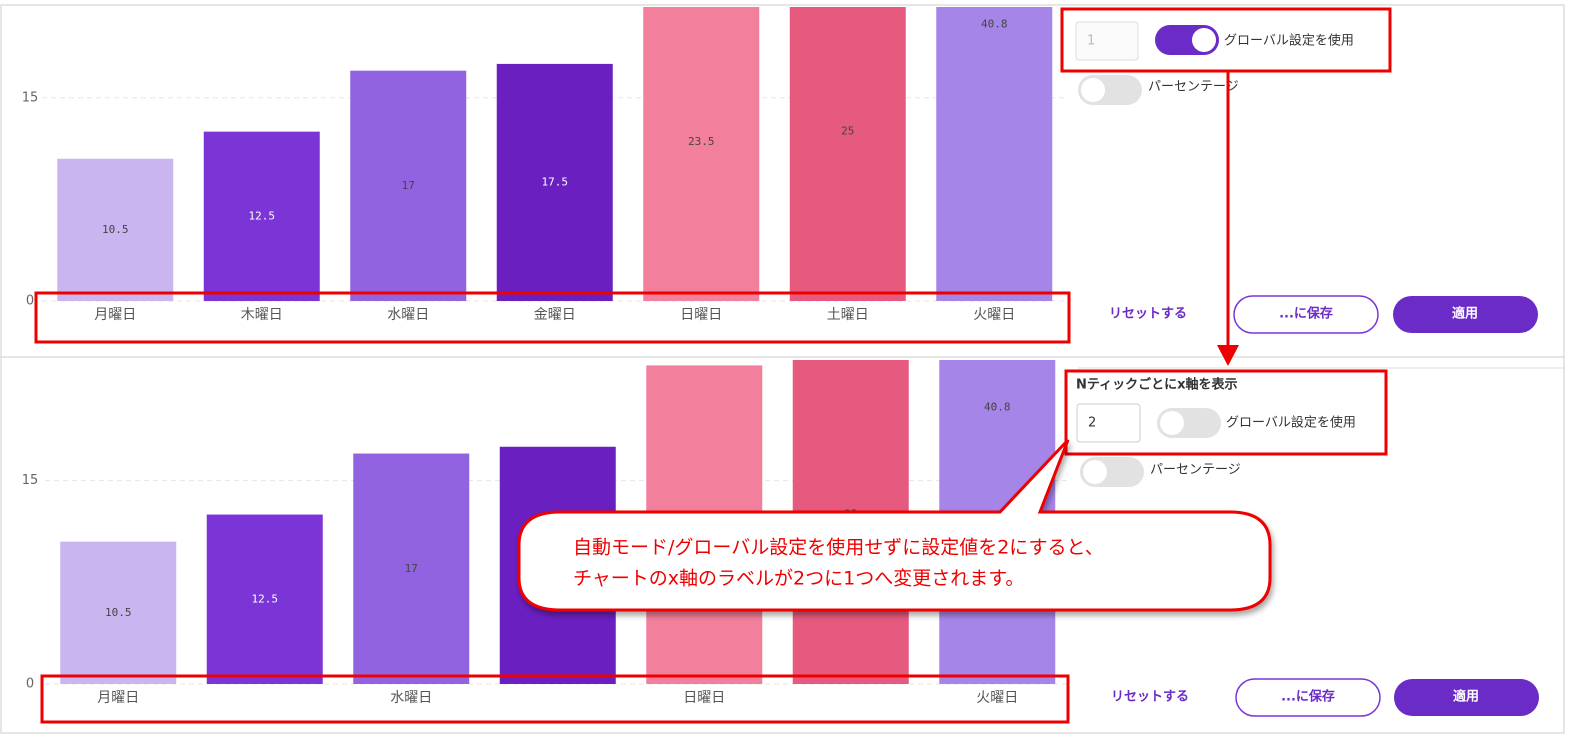 This screenshot has height=740, width=1581. What do you see at coordinates (1306, 177) in the screenshot?
I see `top-panel: 1 グローバル設定を使用 パーセンテージ リセットする ...に保存 適用` at bounding box center [1306, 177].